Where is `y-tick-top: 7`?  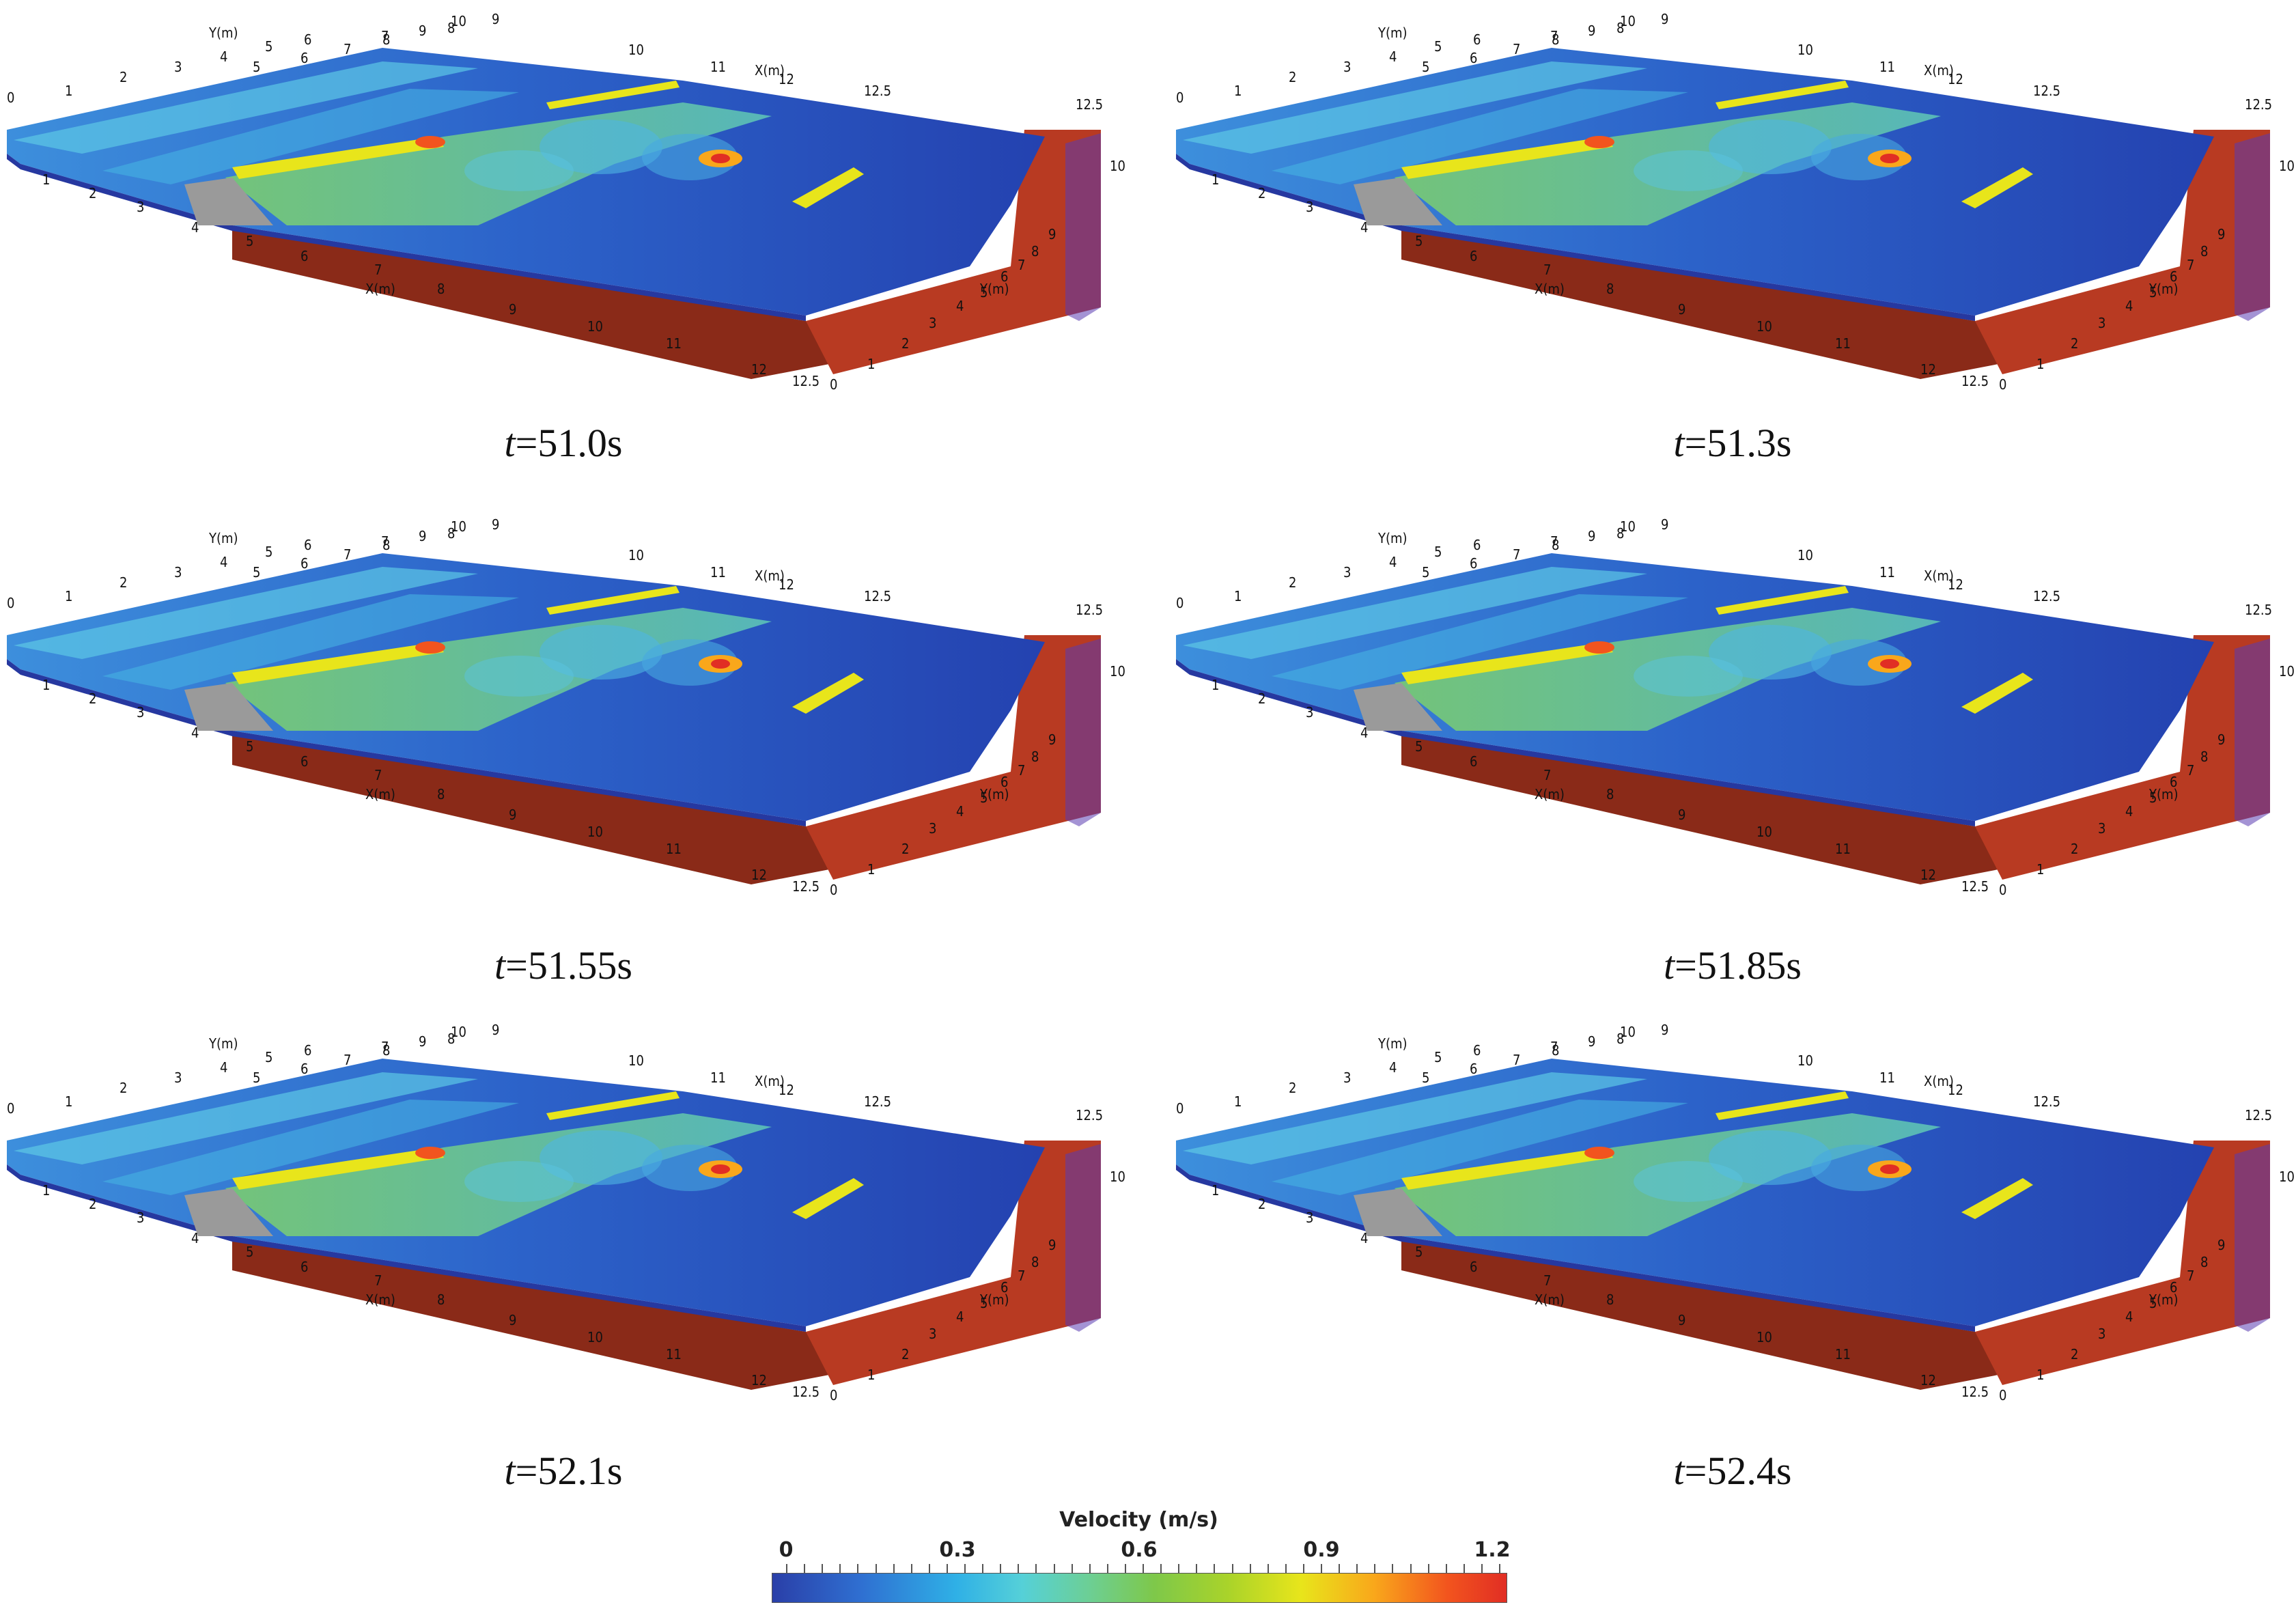 y-tick-top: 7 is located at coordinates (1517, 1060).